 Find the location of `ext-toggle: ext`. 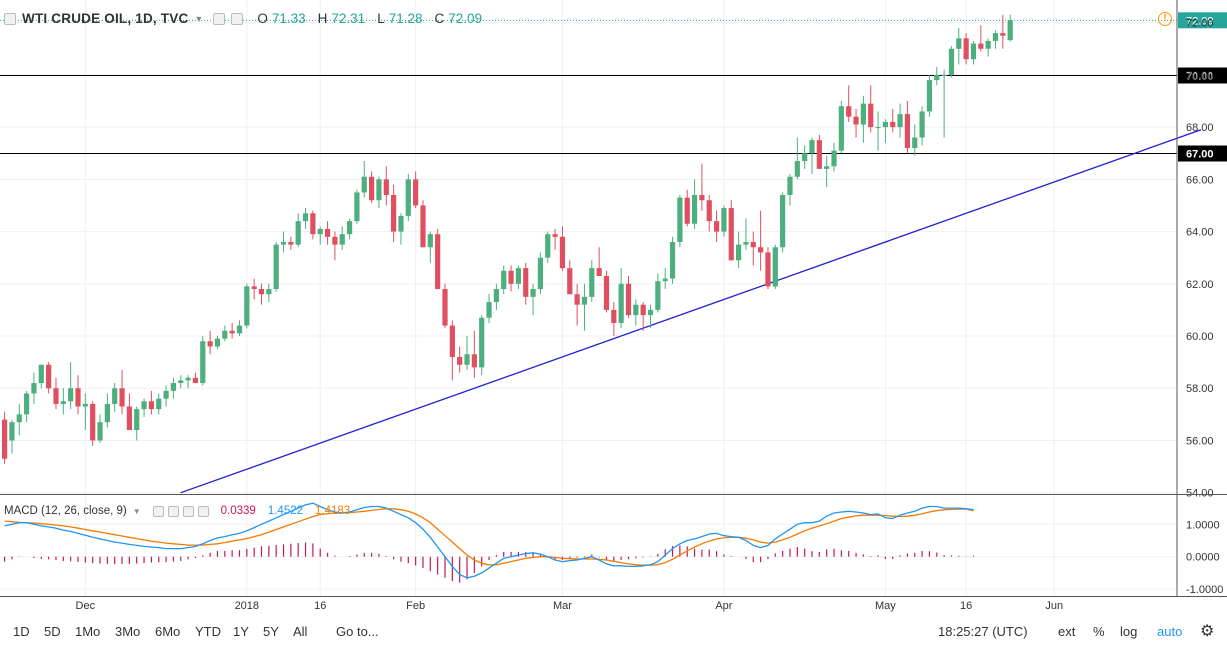

ext-toggle: ext is located at coordinates (1067, 631).